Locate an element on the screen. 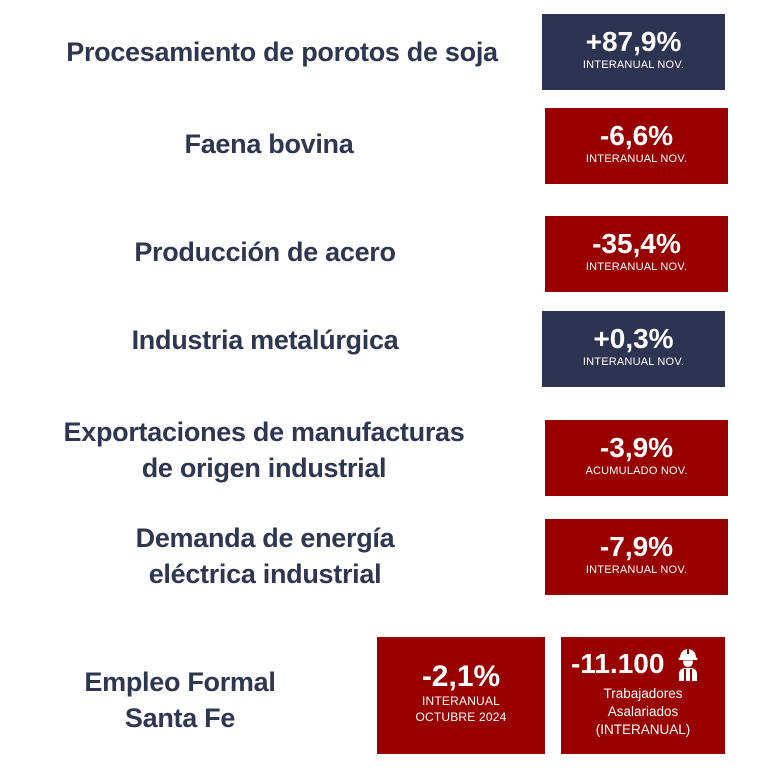 The image size is (775, 780). indicator-label-faena: Faena bovina is located at coordinates (269, 144).